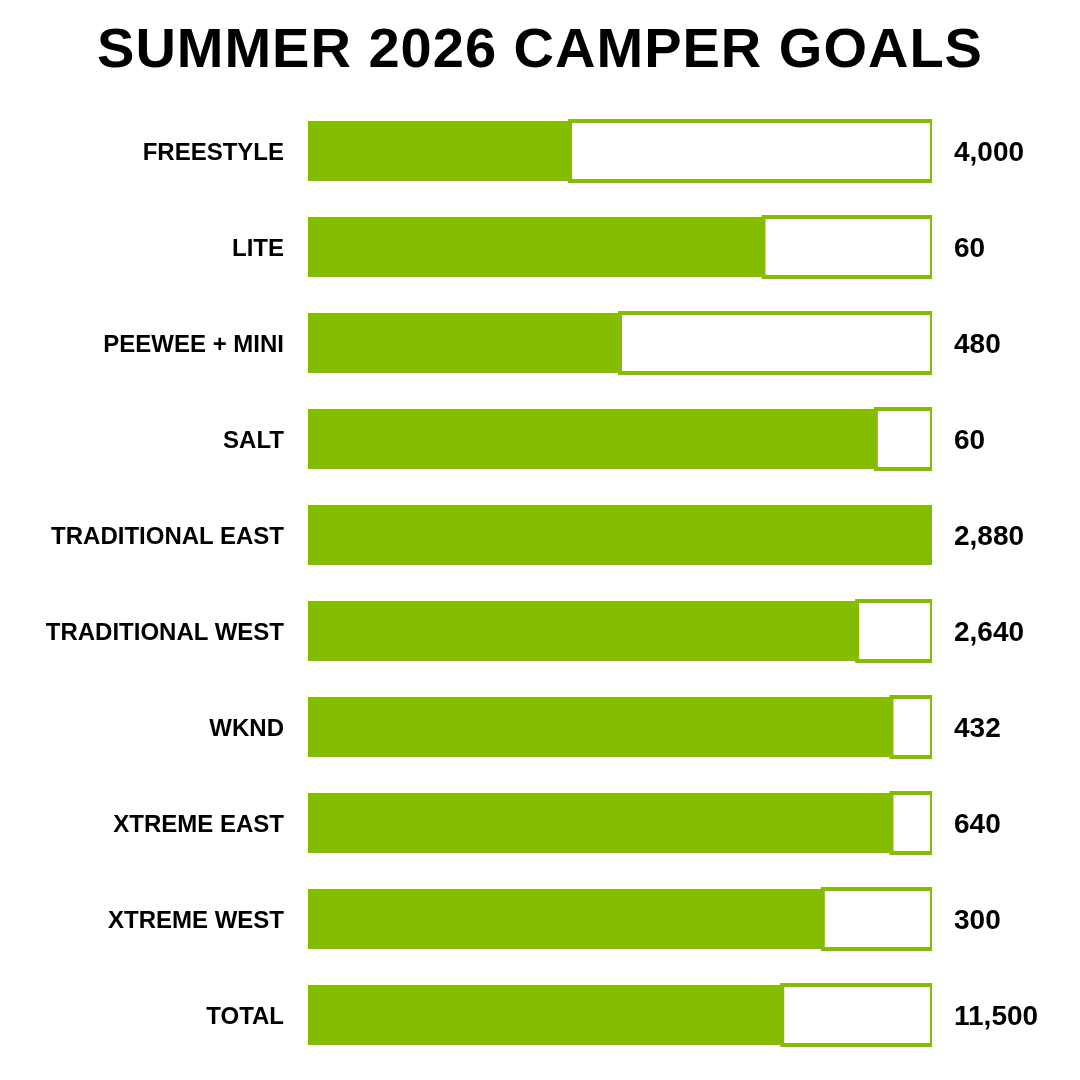  I want to click on y-tick-label: LITE, so click(258, 247).